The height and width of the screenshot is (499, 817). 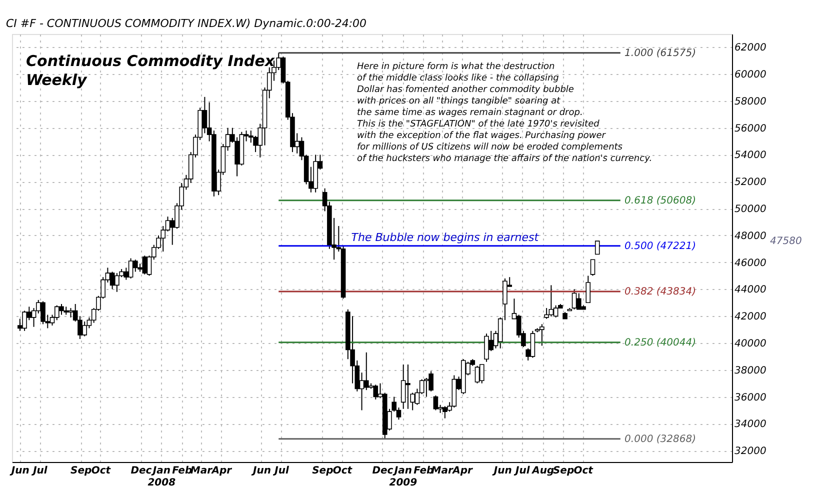 What do you see at coordinates (660, 200) in the screenshot?
I see `ref-line-label: 0.618 (50608)` at bounding box center [660, 200].